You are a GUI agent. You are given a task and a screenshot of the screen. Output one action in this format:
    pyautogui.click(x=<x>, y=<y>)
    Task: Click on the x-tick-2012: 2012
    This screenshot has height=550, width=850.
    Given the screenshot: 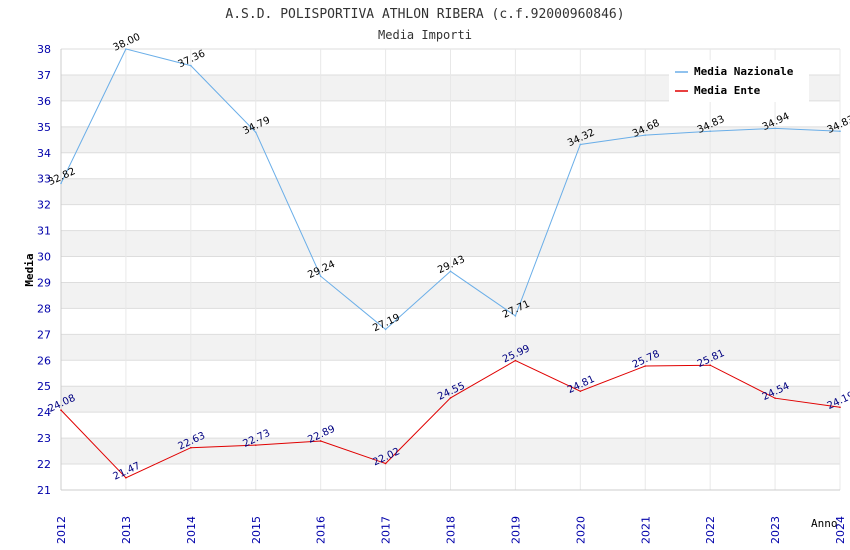 What is the action you would take?
    pyautogui.click(x=61, y=530)
    